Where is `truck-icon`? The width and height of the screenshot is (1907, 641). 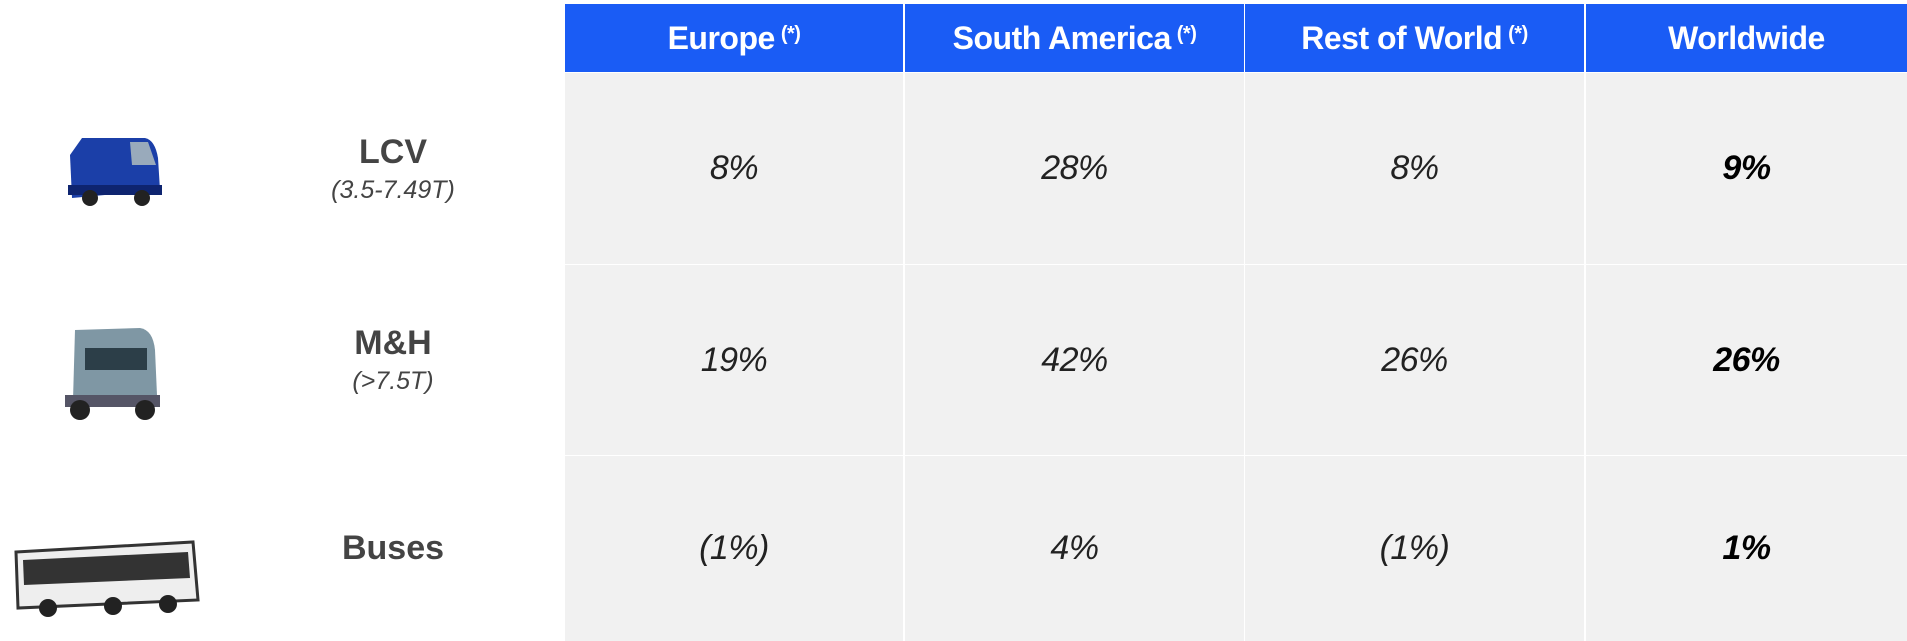
truck-icon is located at coordinates (112, 374).